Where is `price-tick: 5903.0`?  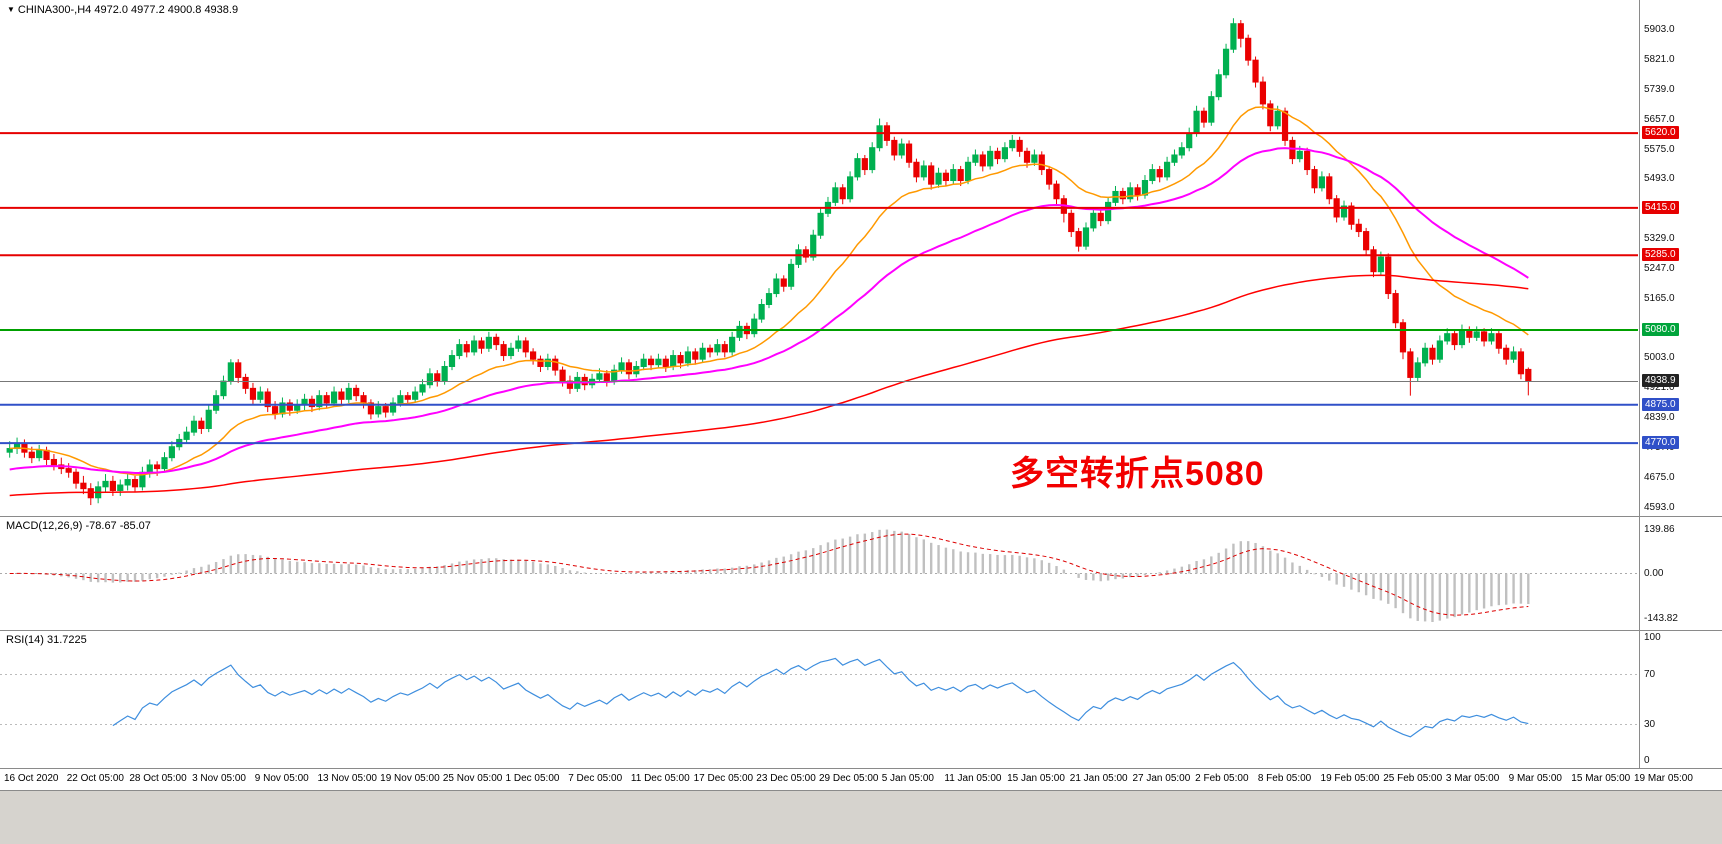 price-tick: 5903.0 is located at coordinates (1659, 29).